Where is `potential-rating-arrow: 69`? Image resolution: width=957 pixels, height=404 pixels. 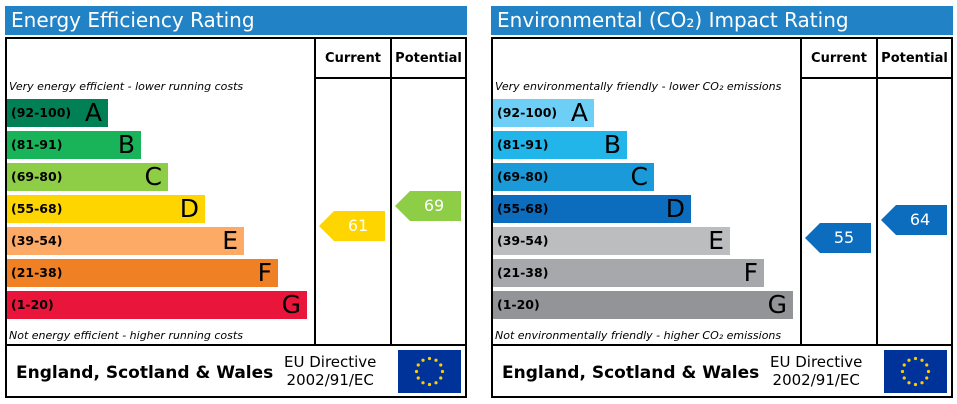
potential-rating-arrow: 69 is located at coordinates (428, 206).